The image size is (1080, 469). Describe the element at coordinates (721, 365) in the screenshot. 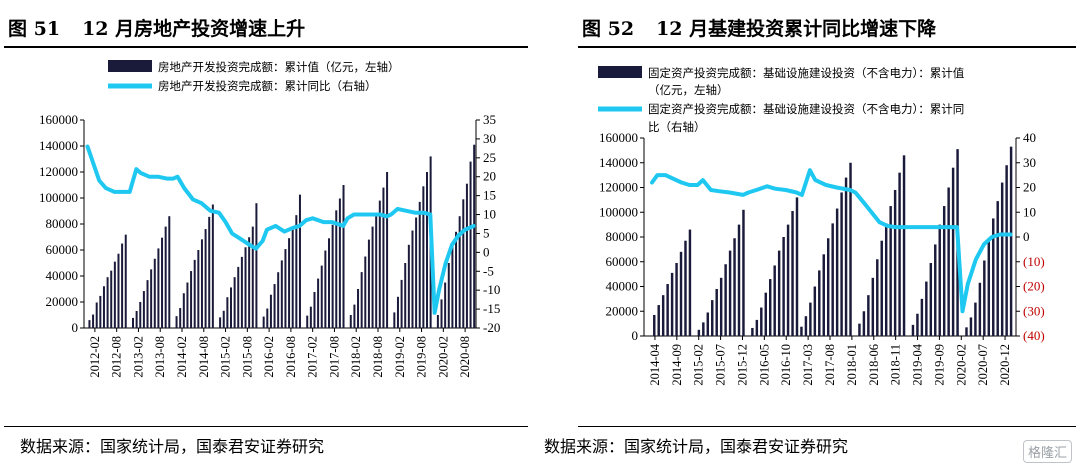

I see `x-tick-label: 2015-07` at that location.